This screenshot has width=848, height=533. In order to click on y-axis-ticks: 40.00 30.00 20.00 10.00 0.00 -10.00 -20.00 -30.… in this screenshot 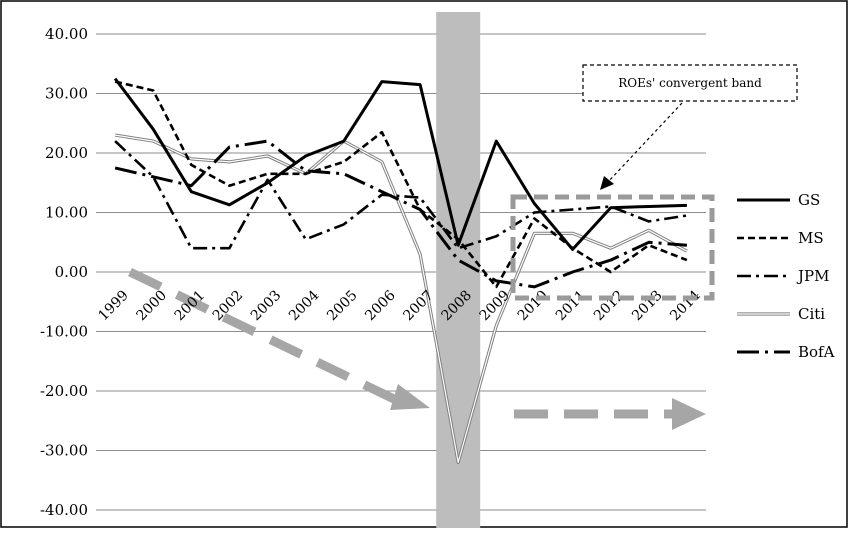, I will do `click(64, 272)`.